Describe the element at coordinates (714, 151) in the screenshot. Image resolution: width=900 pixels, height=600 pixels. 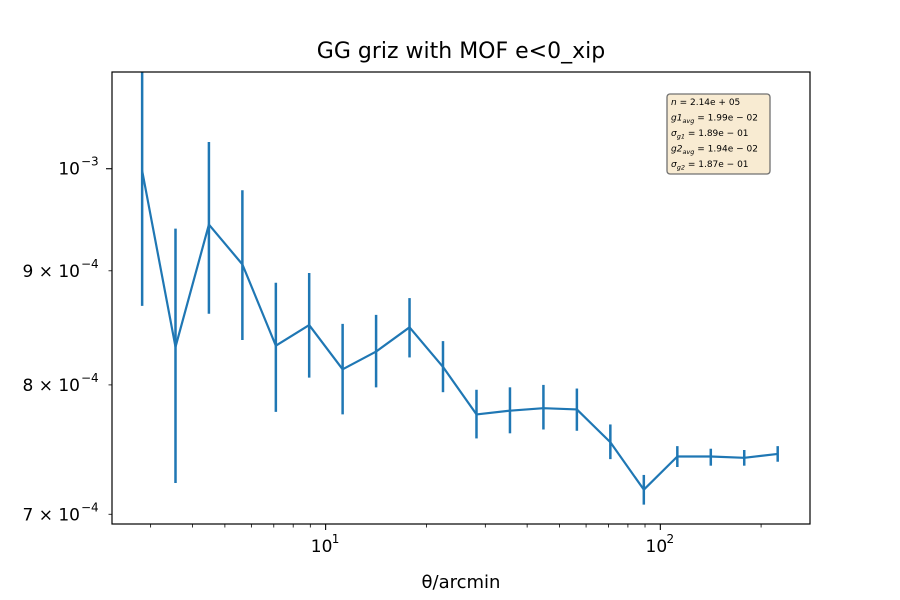
I see `stats-box-line: g2avg = 1.94e − 02` at that location.